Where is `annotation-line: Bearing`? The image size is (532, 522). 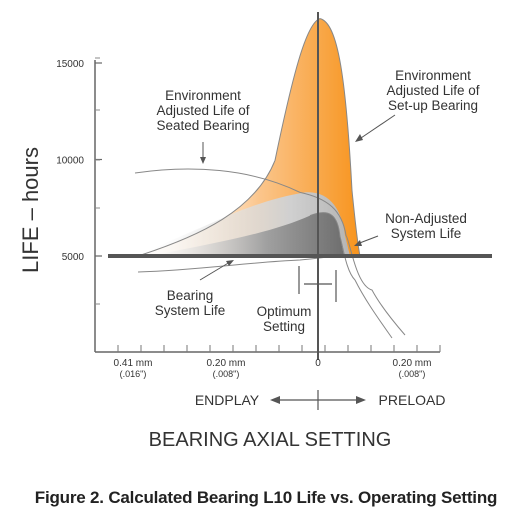
annotation-line: Bearing is located at coordinates (190, 295).